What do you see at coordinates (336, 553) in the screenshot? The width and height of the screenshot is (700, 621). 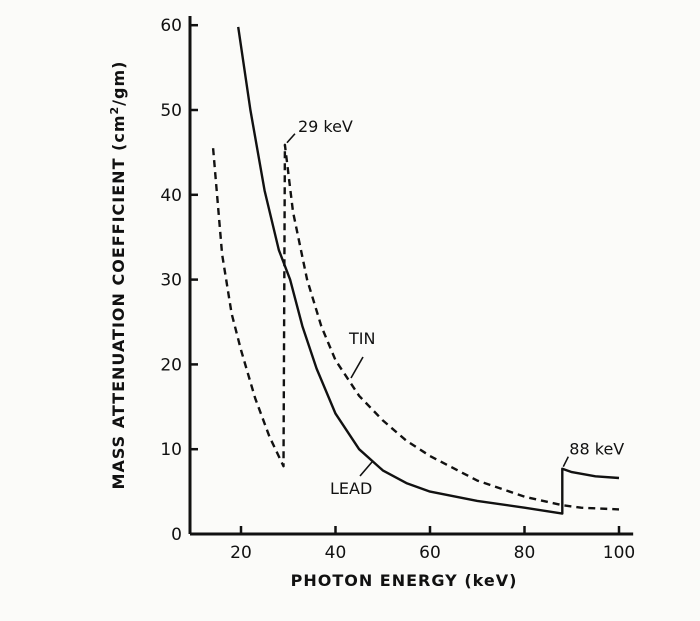 I see `x-tick-label: 40` at bounding box center [336, 553].